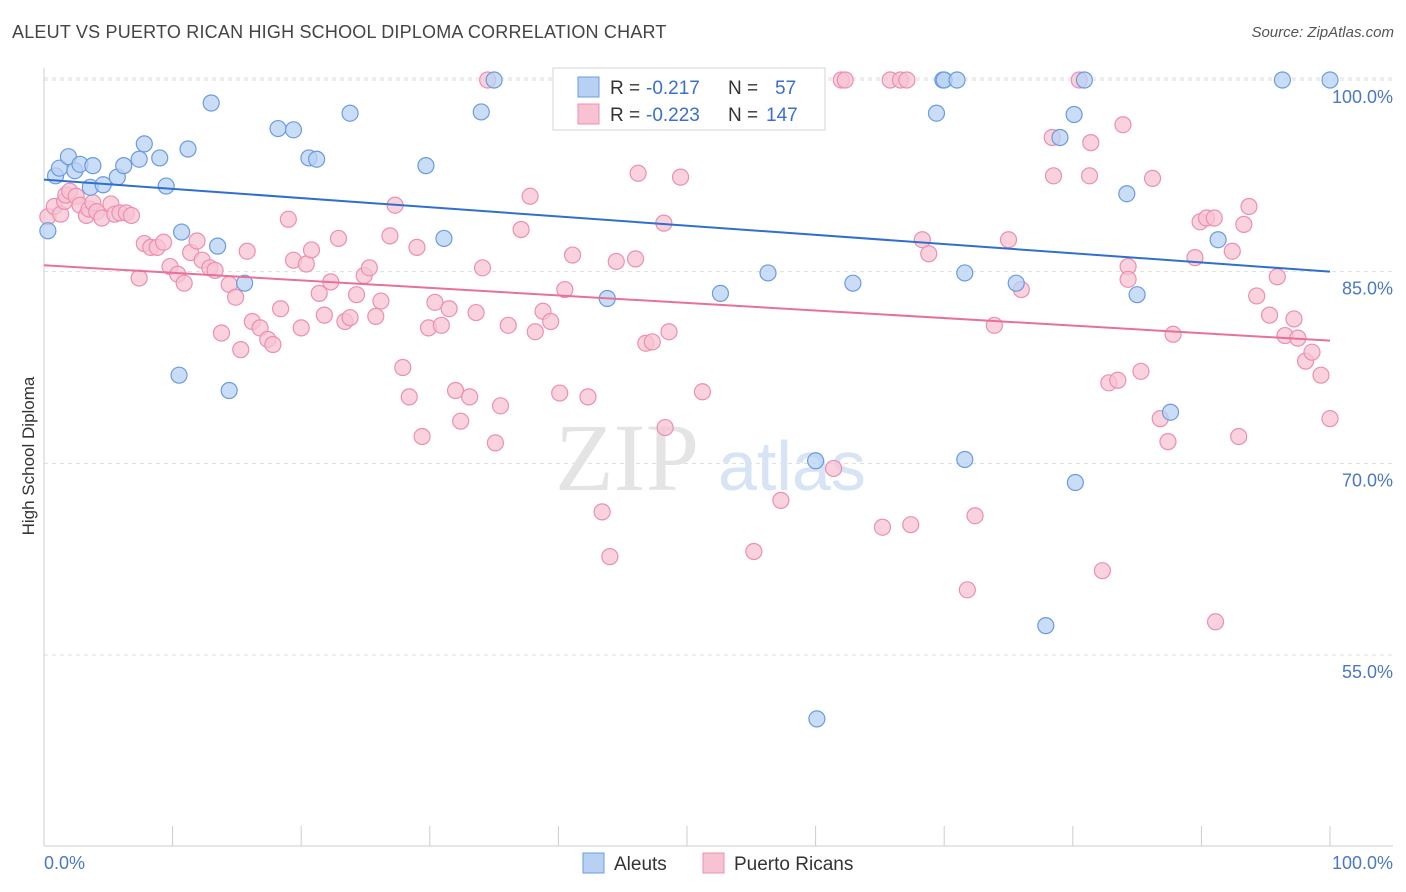  Describe the element at coordinates (625, 88) in the screenshot. I see `legend-r-label-aleut: R =` at that location.